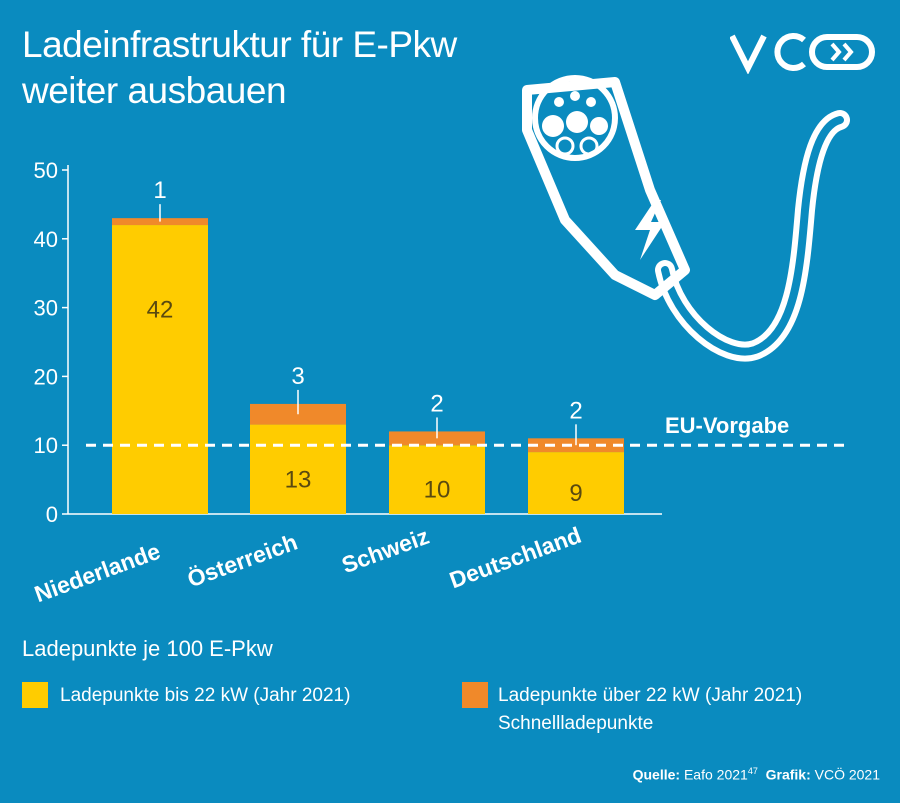  I want to click on category-label-0: Niederlande, so click(97, 572).